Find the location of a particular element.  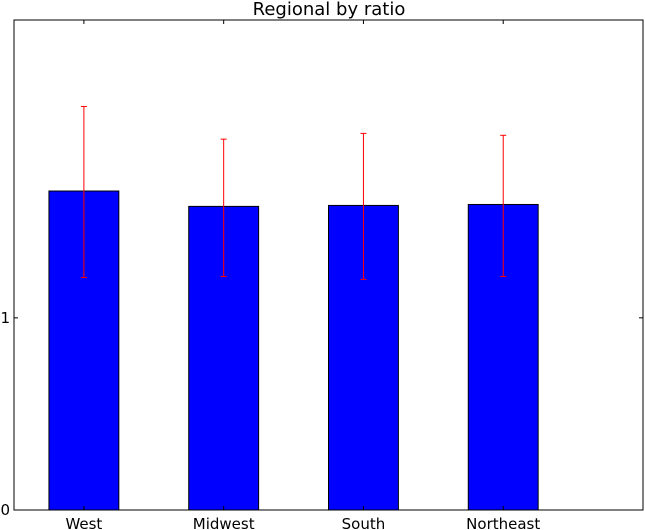

y-tick-label: 0 is located at coordinates (5, 510).